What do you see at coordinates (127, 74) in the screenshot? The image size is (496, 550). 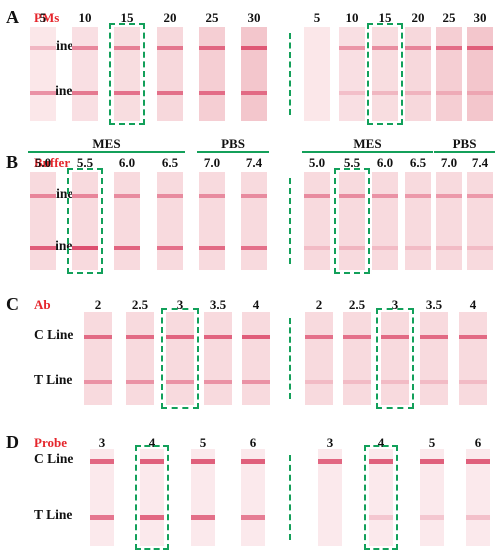 I see `panel-a-side1-highlight-box` at bounding box center [127, 74].